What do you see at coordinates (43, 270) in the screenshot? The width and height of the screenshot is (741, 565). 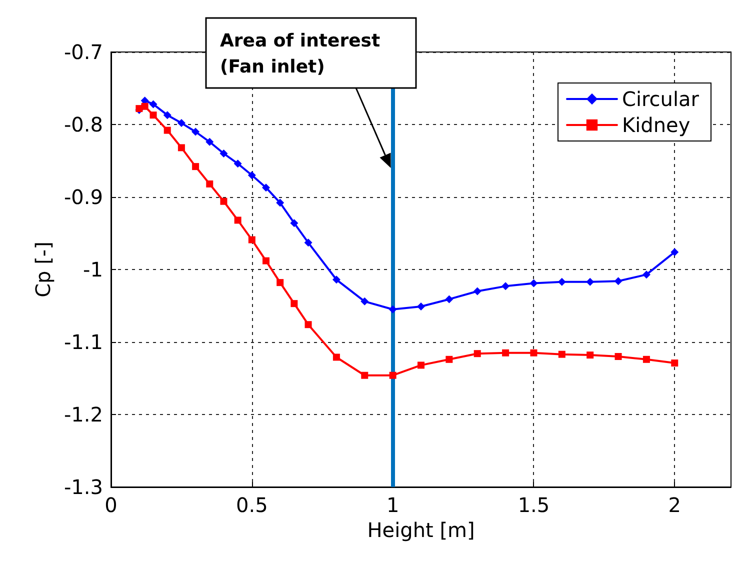 I see `y-axis-title: Cp [-]` at bounding box center [43, 270].